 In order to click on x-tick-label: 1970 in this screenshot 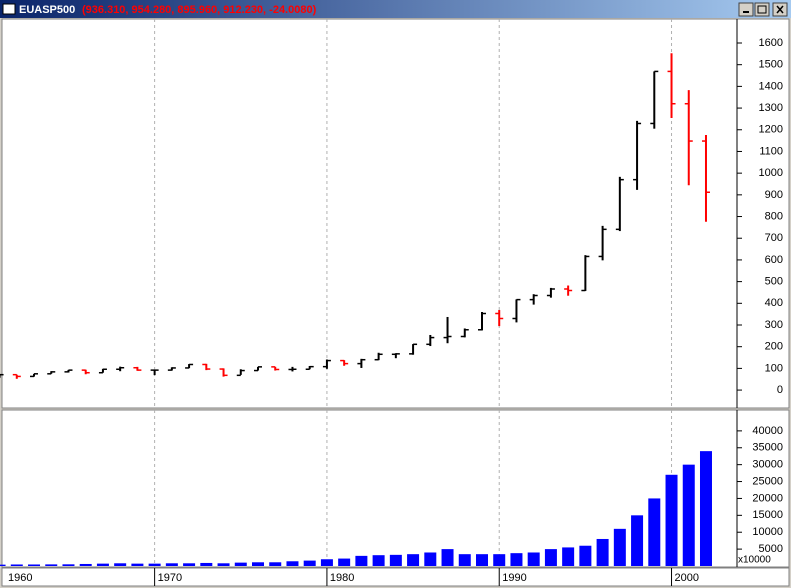, I will do `click(170, 578)`.